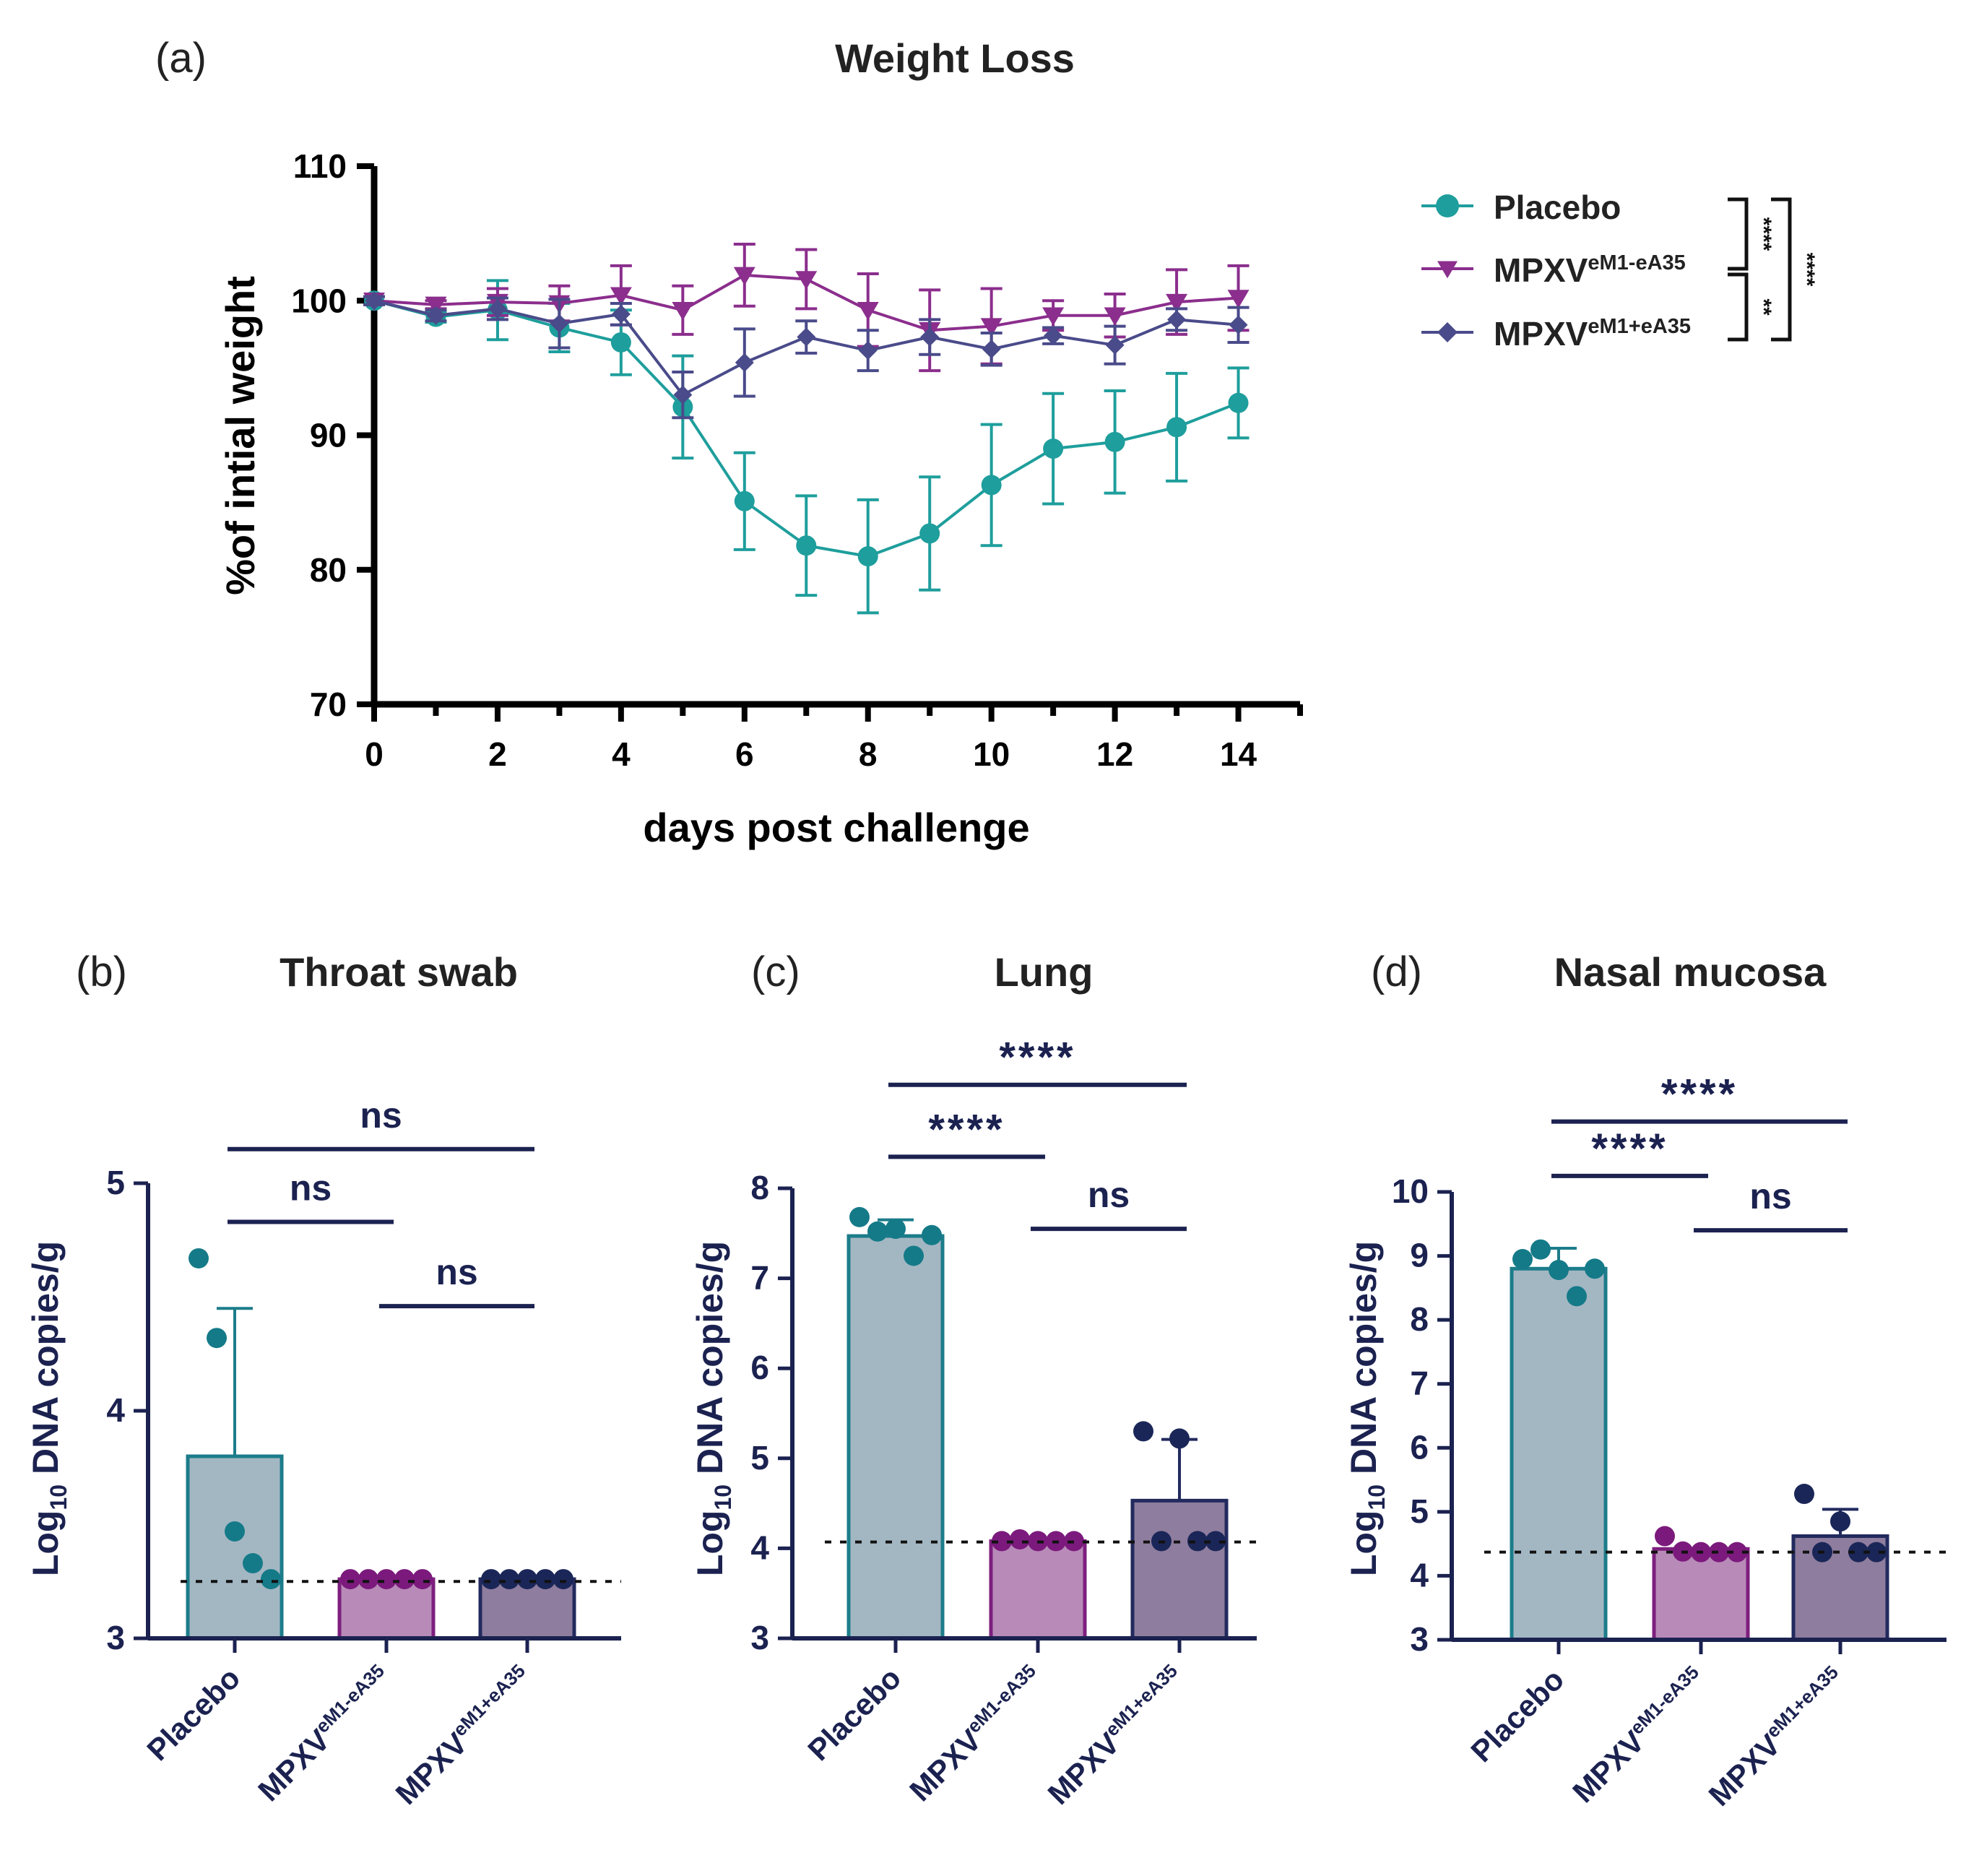 The image size is (1966, 1876). Describe the element at coordinates (1114, 754) in the screenshot. I see `x-tick-label: 12` at that location.